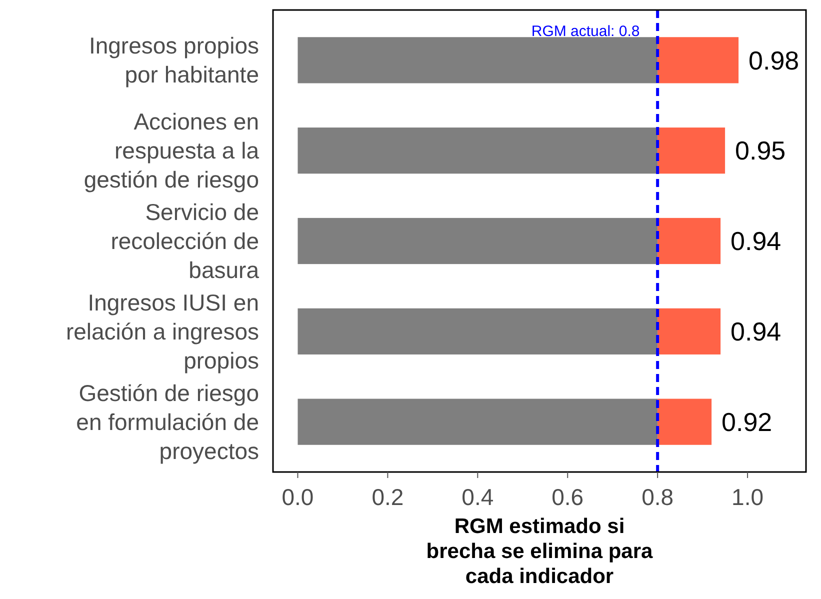 The height and width of the screenshot is (599, 821). Describe the element at coordinates (172, 150) in the screenshot. I see `y-tick-label: Acciones en respuesta a la gestión de riesgo` at that location.